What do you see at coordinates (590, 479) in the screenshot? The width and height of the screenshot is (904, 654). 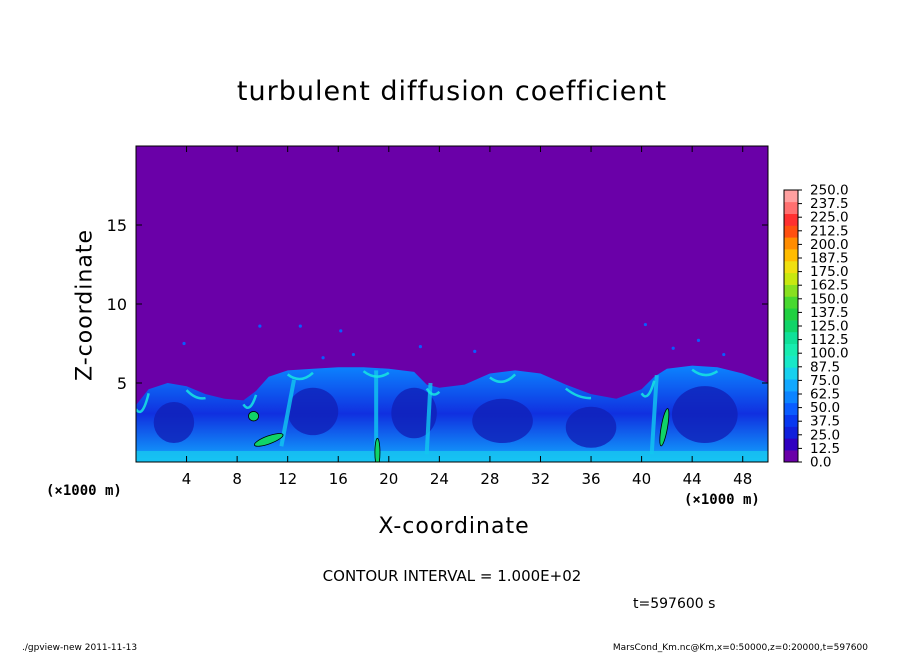 I see `x-tick-label: 36` at bounding box center [590, 479].